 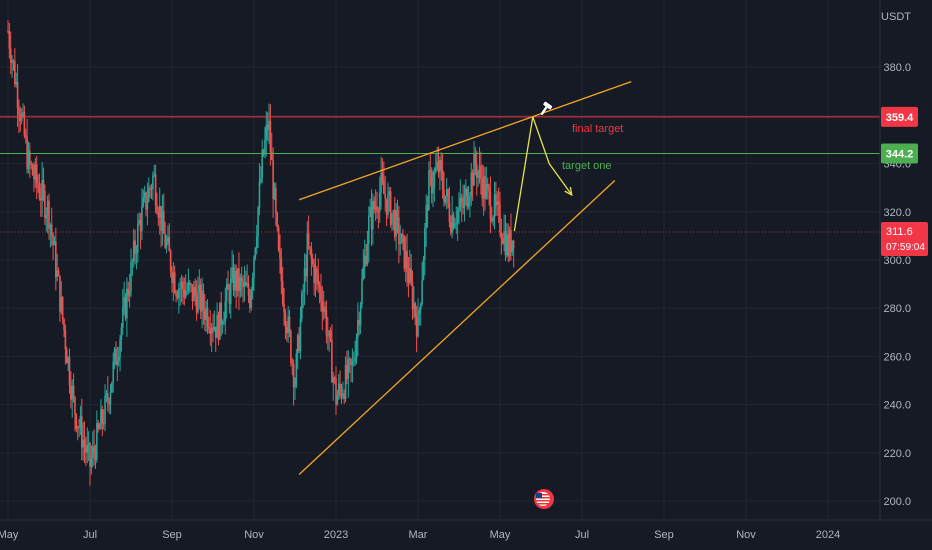 What do you see at coordinates (897, 261) in the screenshot?
I see `y-tick-label: 300.0` at bounding box center [897, 261].